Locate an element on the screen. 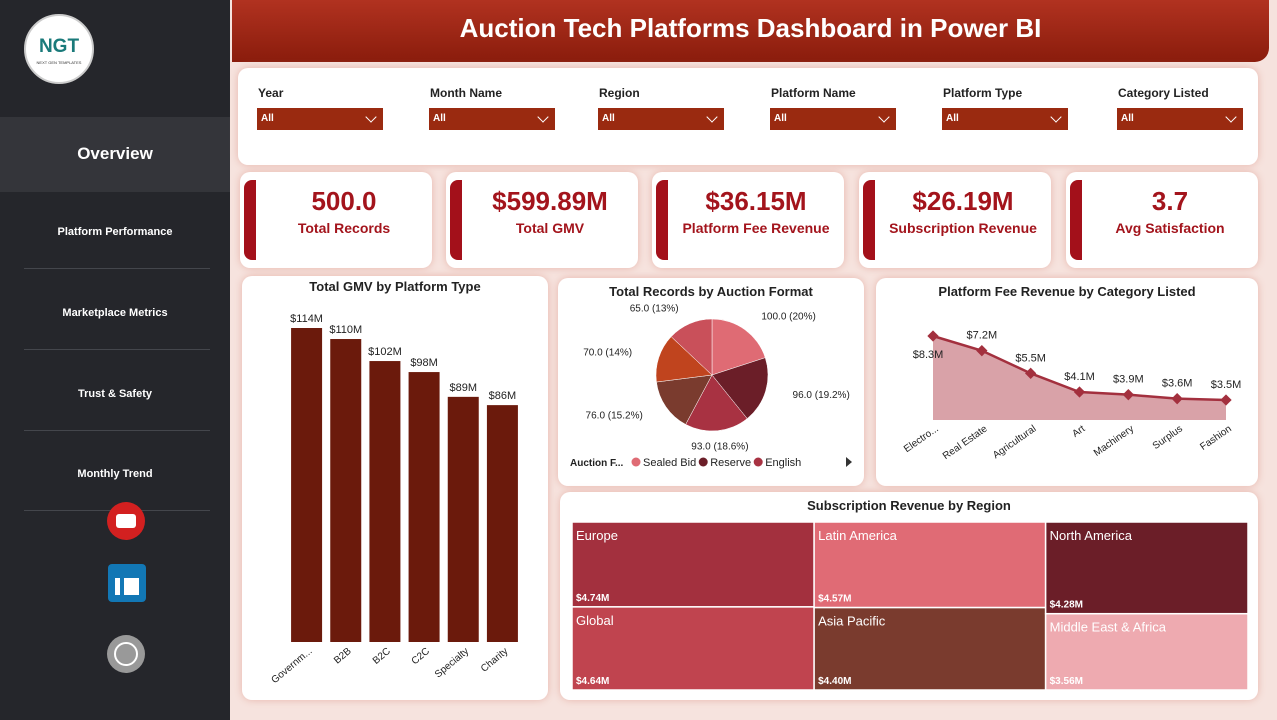  kpi-value: 3.7 is located at coordinates (1170, 201).